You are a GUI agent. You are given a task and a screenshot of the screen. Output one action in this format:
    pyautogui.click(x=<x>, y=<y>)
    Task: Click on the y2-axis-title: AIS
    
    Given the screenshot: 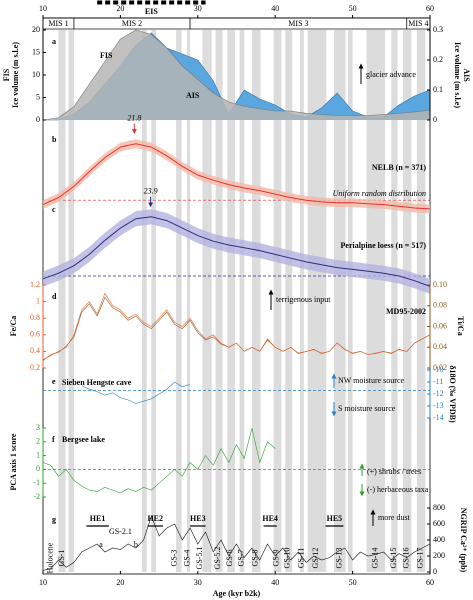 What is the action you would take?
    pyautogui.click(x=466, y=75)
    